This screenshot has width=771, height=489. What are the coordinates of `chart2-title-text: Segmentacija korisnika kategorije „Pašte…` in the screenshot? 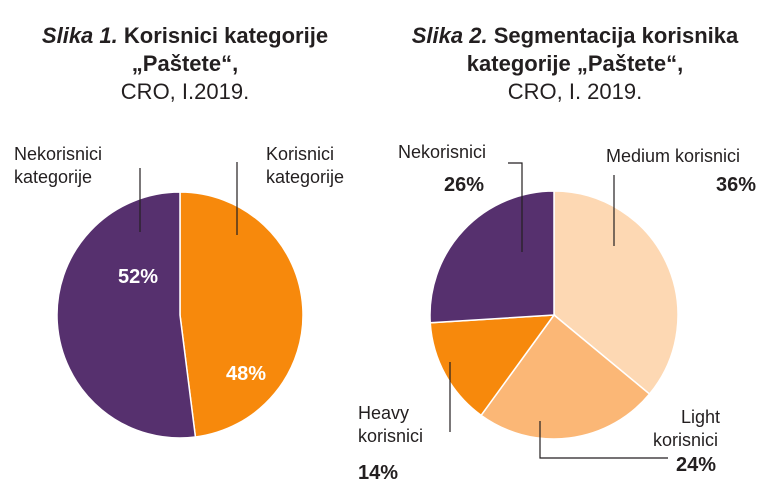 It's located at (602, 49).